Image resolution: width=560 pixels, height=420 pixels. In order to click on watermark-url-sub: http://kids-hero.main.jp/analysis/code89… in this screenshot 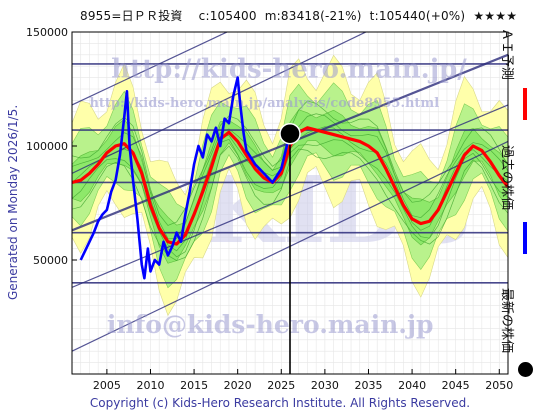, I will do `click(264, 103)`.